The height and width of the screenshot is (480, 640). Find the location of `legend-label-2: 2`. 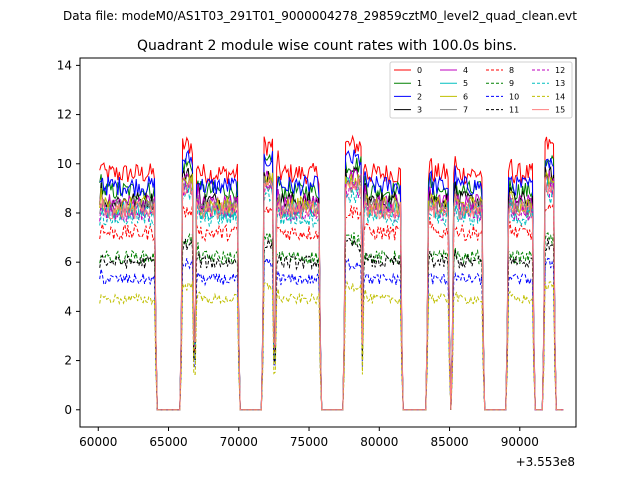

legend-label-2: 2 is located at coordinates (419, 96).